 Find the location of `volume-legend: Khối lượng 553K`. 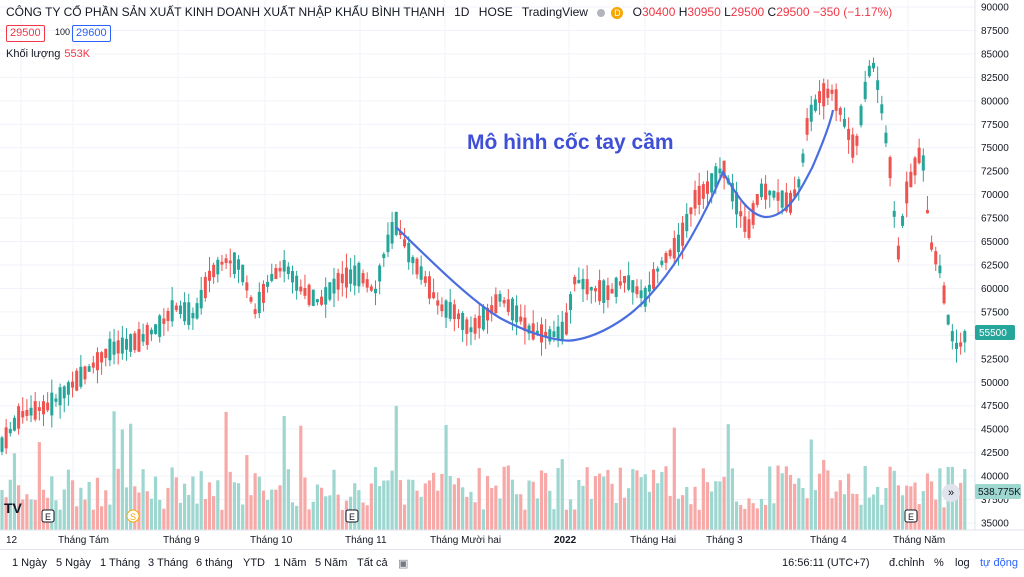

volume-legend: Khối lượng 553K is located at coordinates (48, 54).